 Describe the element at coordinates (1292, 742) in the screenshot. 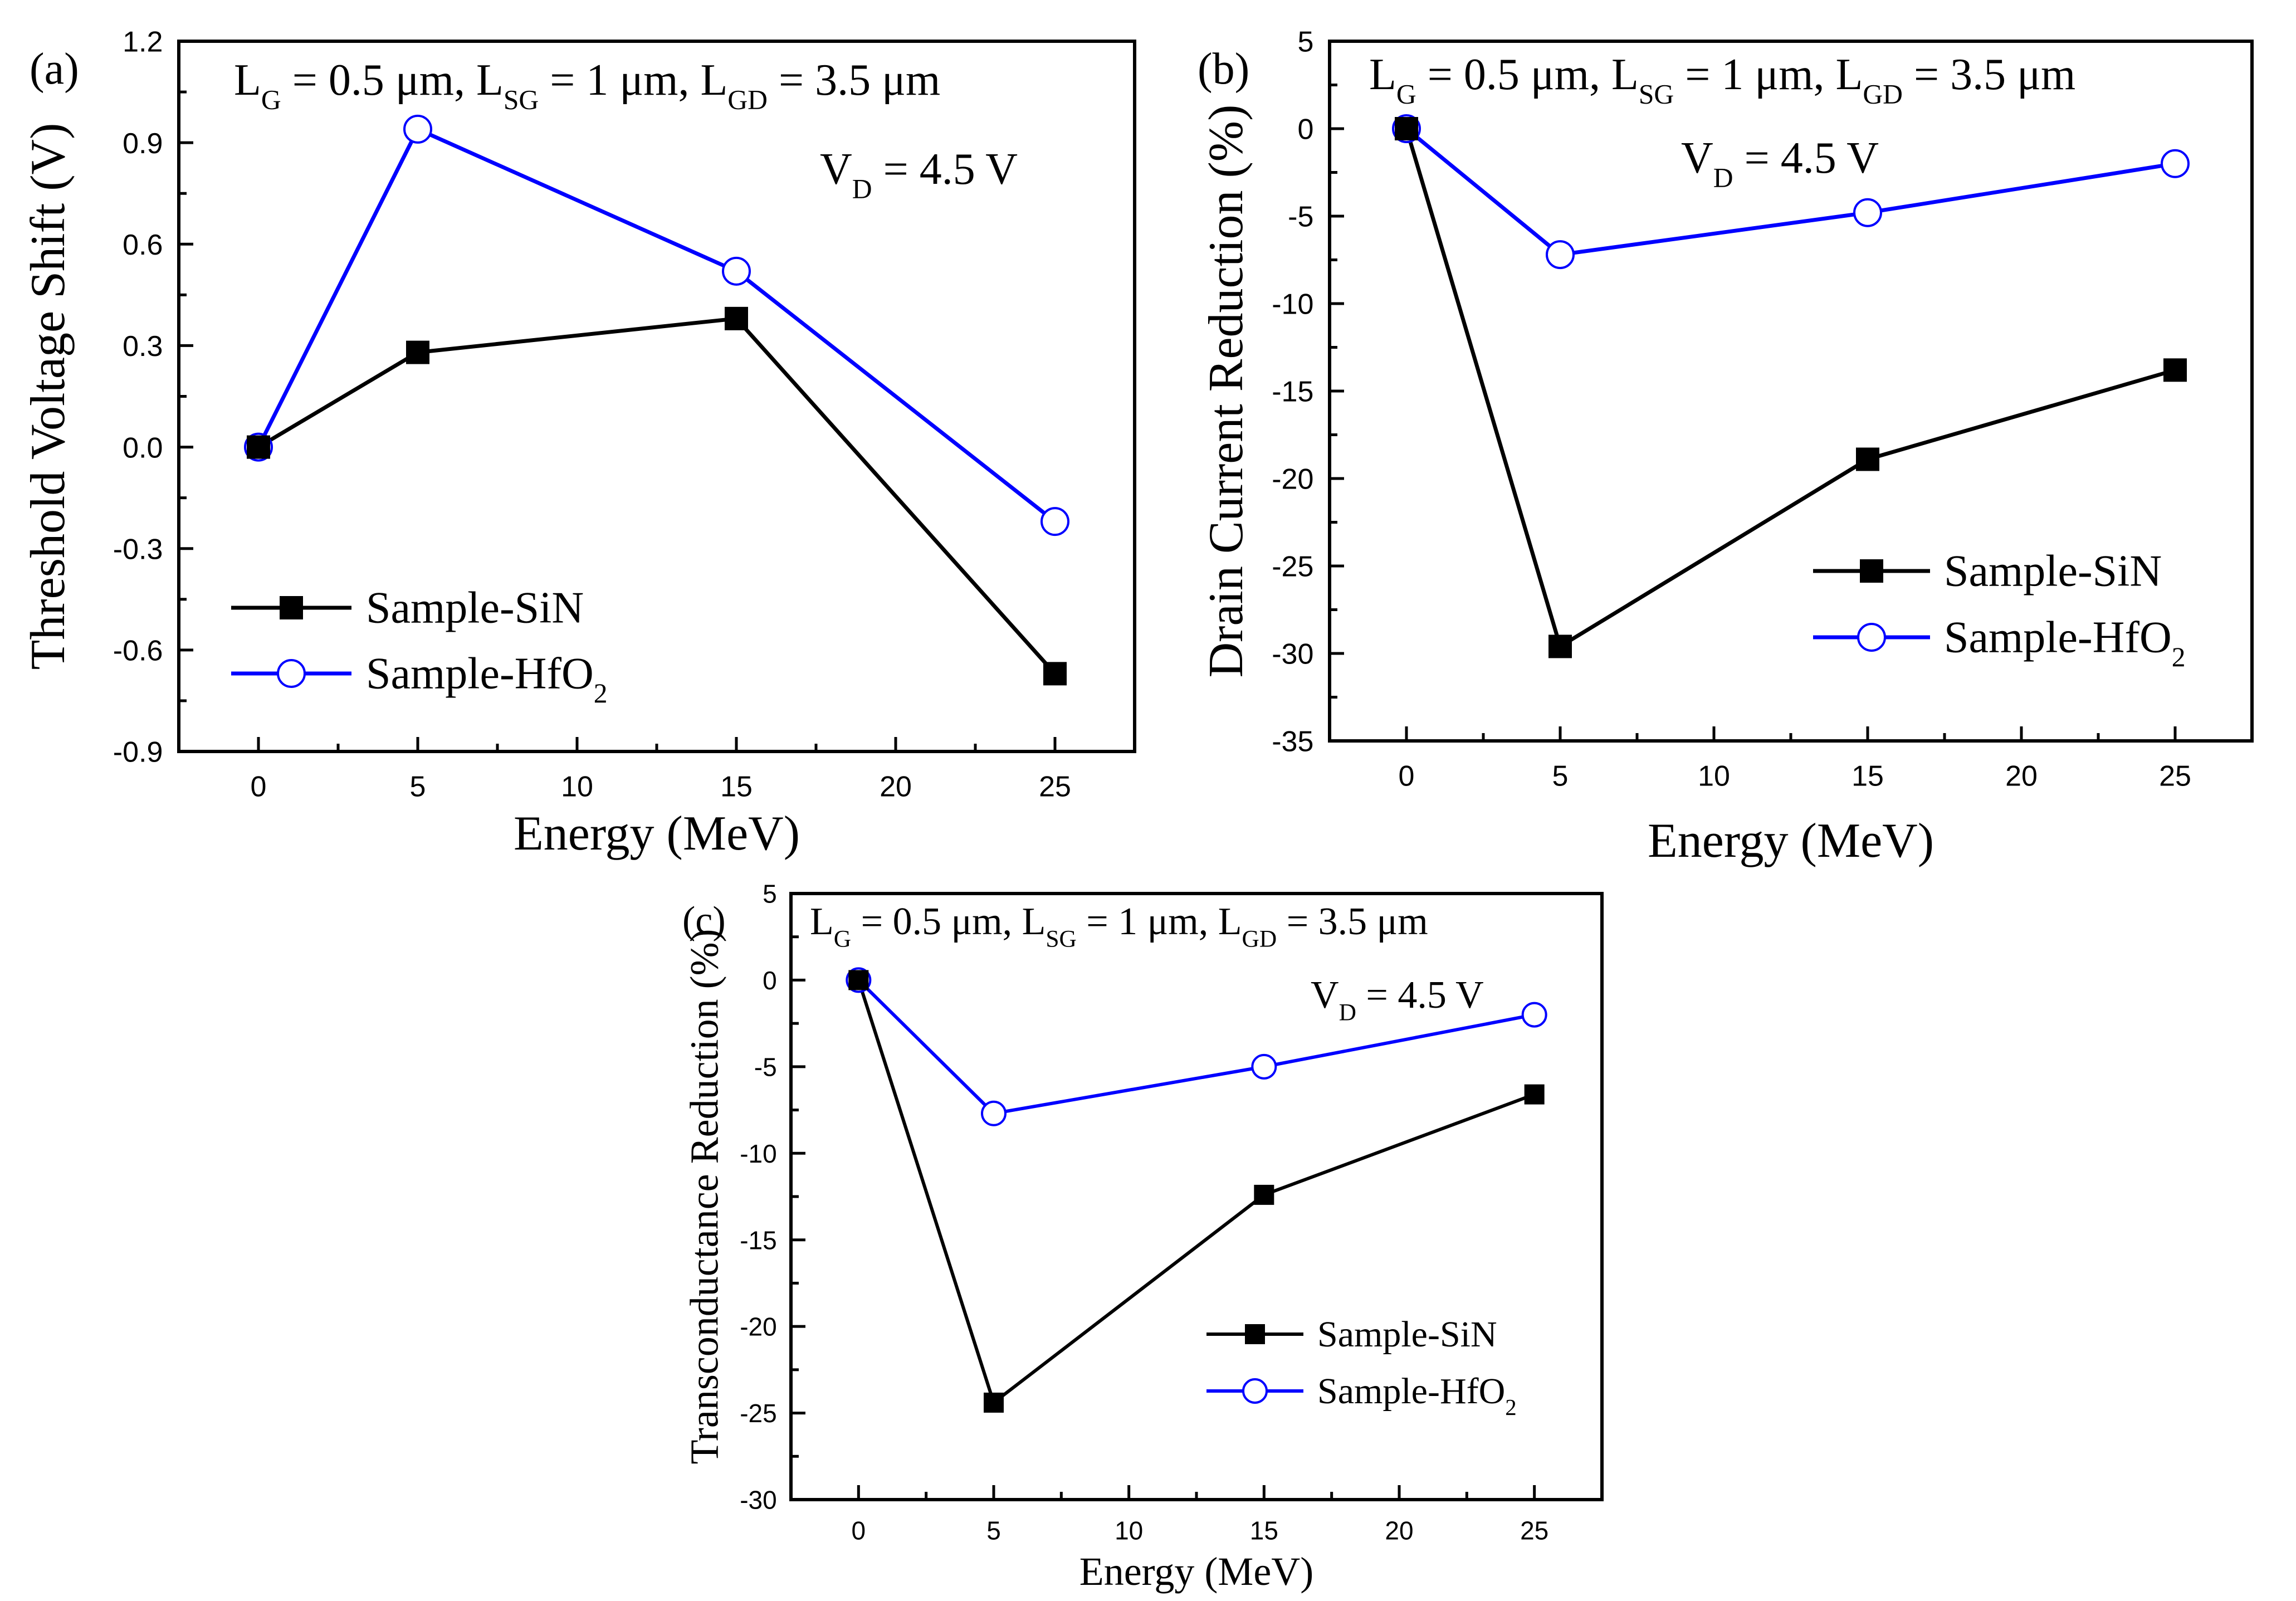

I see `y-tick-label: -35` at that location.